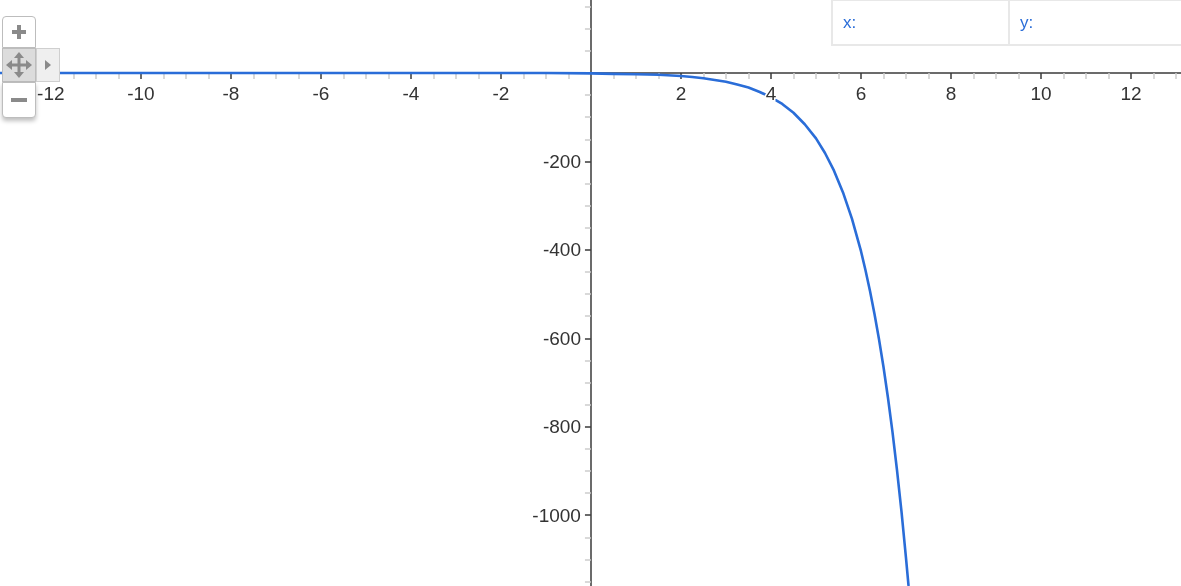 This screenshot has height=586, width=1181. What do you see at coordinates (141, 93) in the screenshot?
I see `x-tick-label: -10` at bounding box center [141, 93].